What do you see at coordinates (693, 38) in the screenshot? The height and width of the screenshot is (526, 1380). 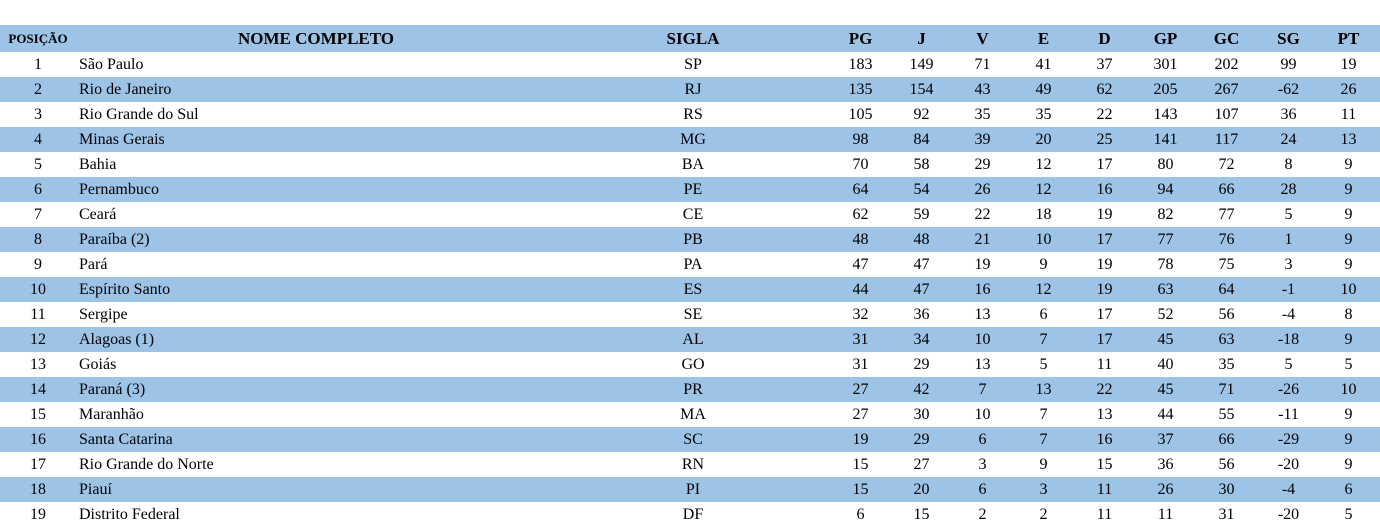 I see `header-abbreviation: SIGLA` at bounding box center [693, 38].